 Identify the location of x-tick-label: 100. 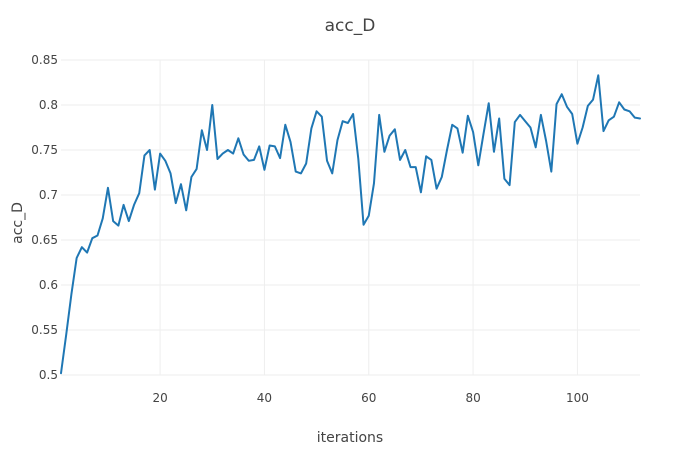
(577, 398).